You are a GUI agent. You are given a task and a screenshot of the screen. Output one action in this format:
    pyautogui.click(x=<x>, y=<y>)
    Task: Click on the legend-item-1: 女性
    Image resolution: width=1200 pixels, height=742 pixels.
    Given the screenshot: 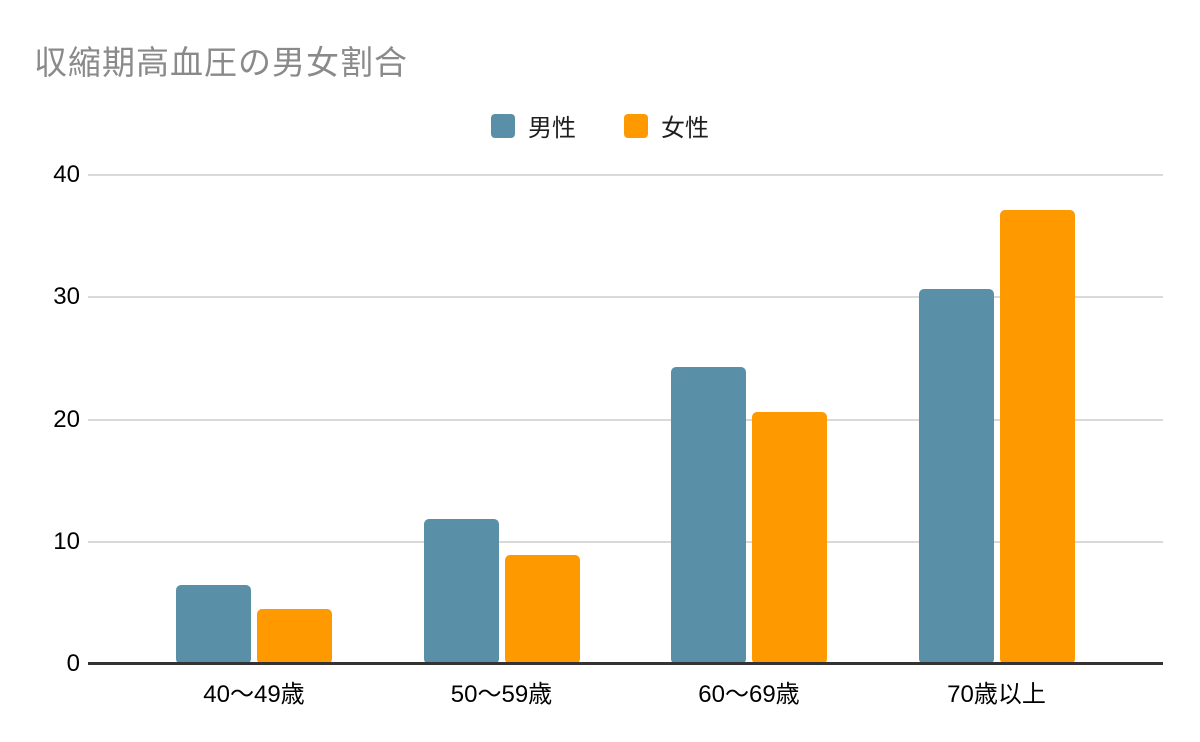 What is the action you would take?
    pyautogui.click(x=666, y=125)
    